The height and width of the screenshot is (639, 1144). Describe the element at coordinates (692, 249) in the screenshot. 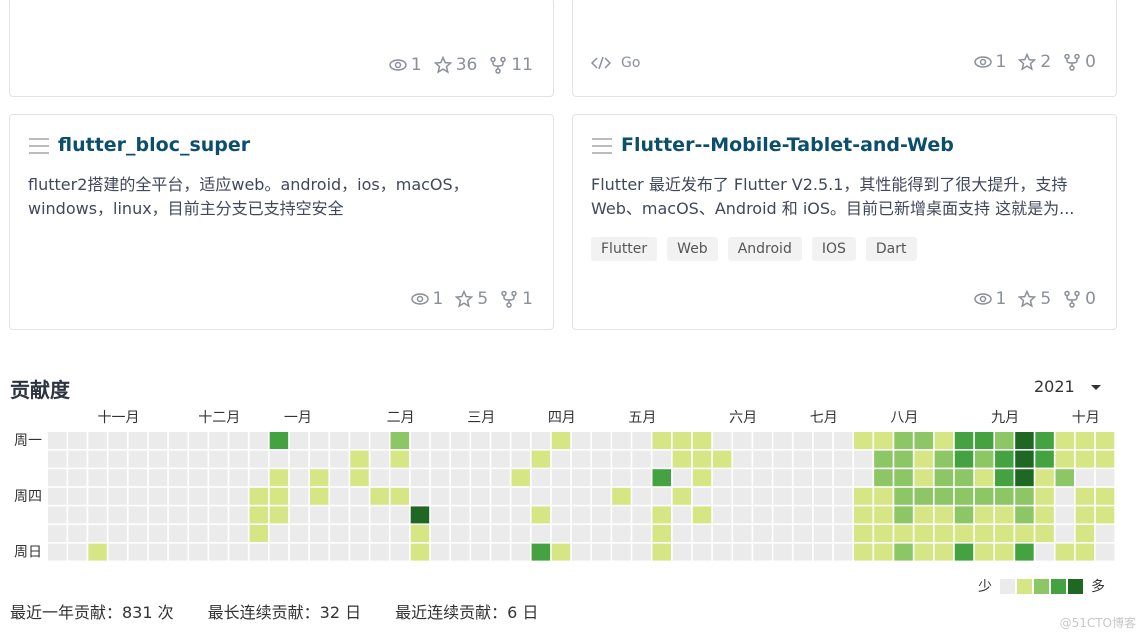

I see `tag: Web` at that location.